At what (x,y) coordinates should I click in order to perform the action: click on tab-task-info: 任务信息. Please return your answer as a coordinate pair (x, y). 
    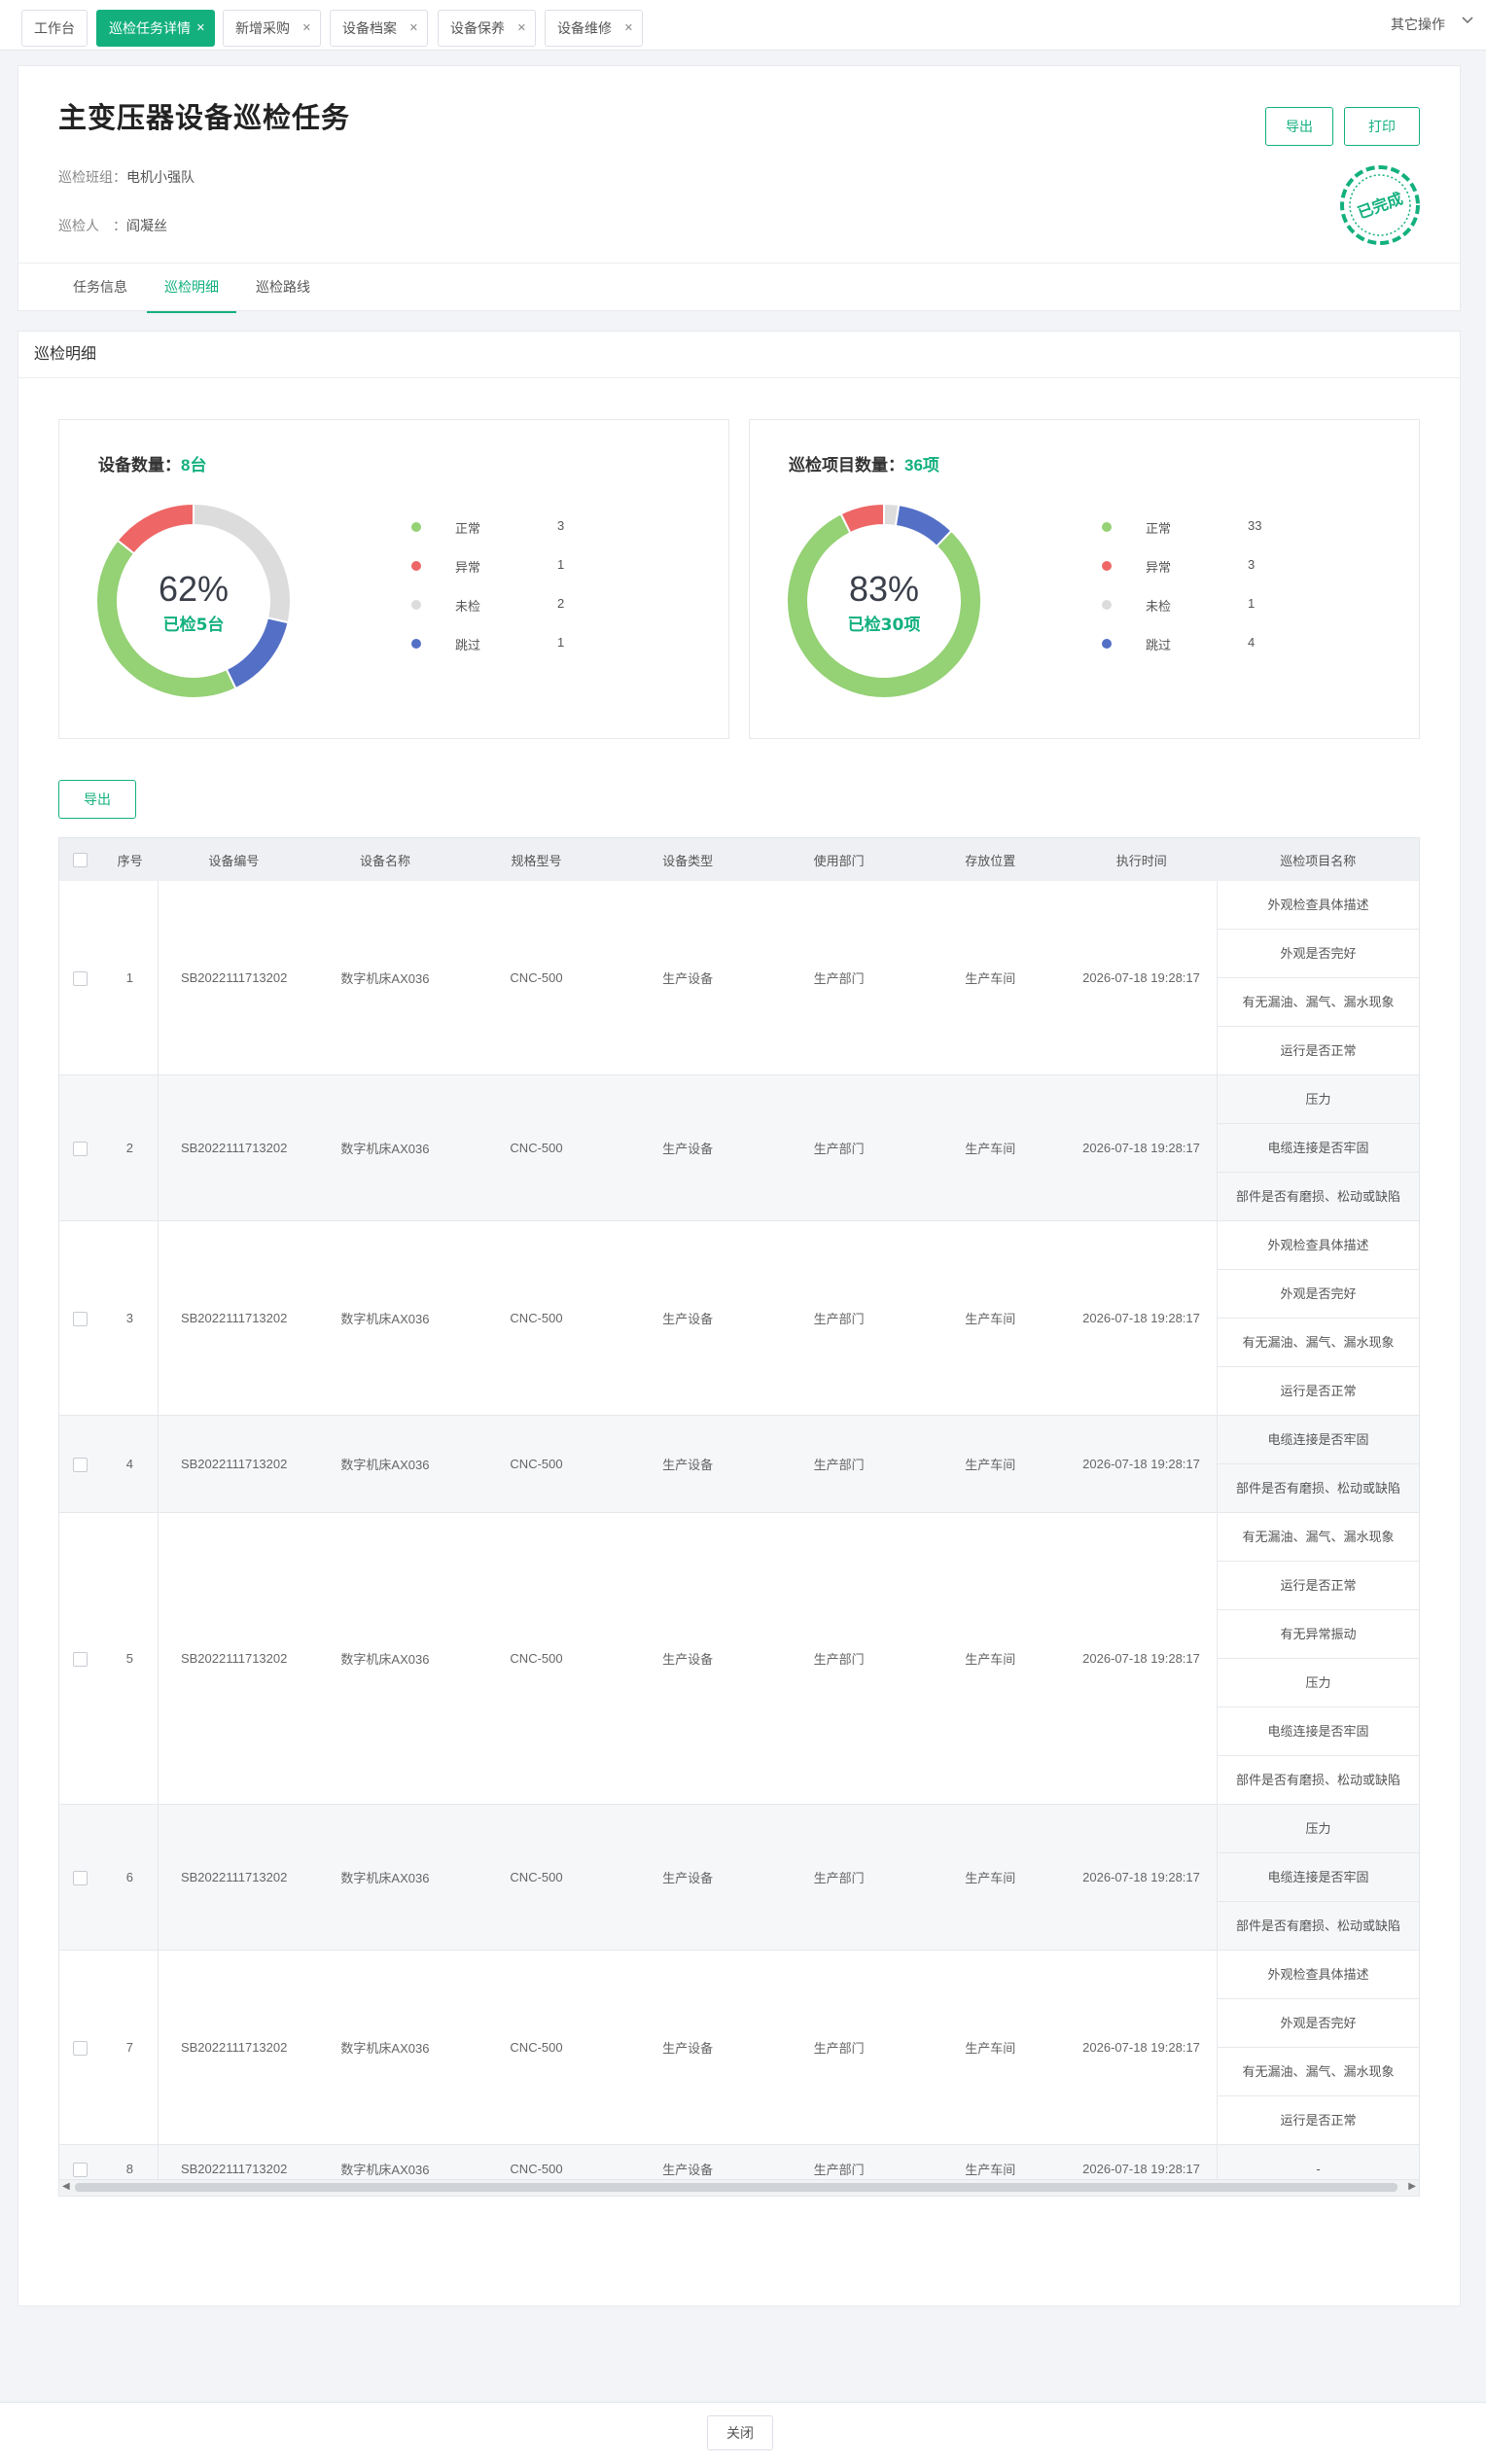
    Looking at the image, I should click on (100, 287).